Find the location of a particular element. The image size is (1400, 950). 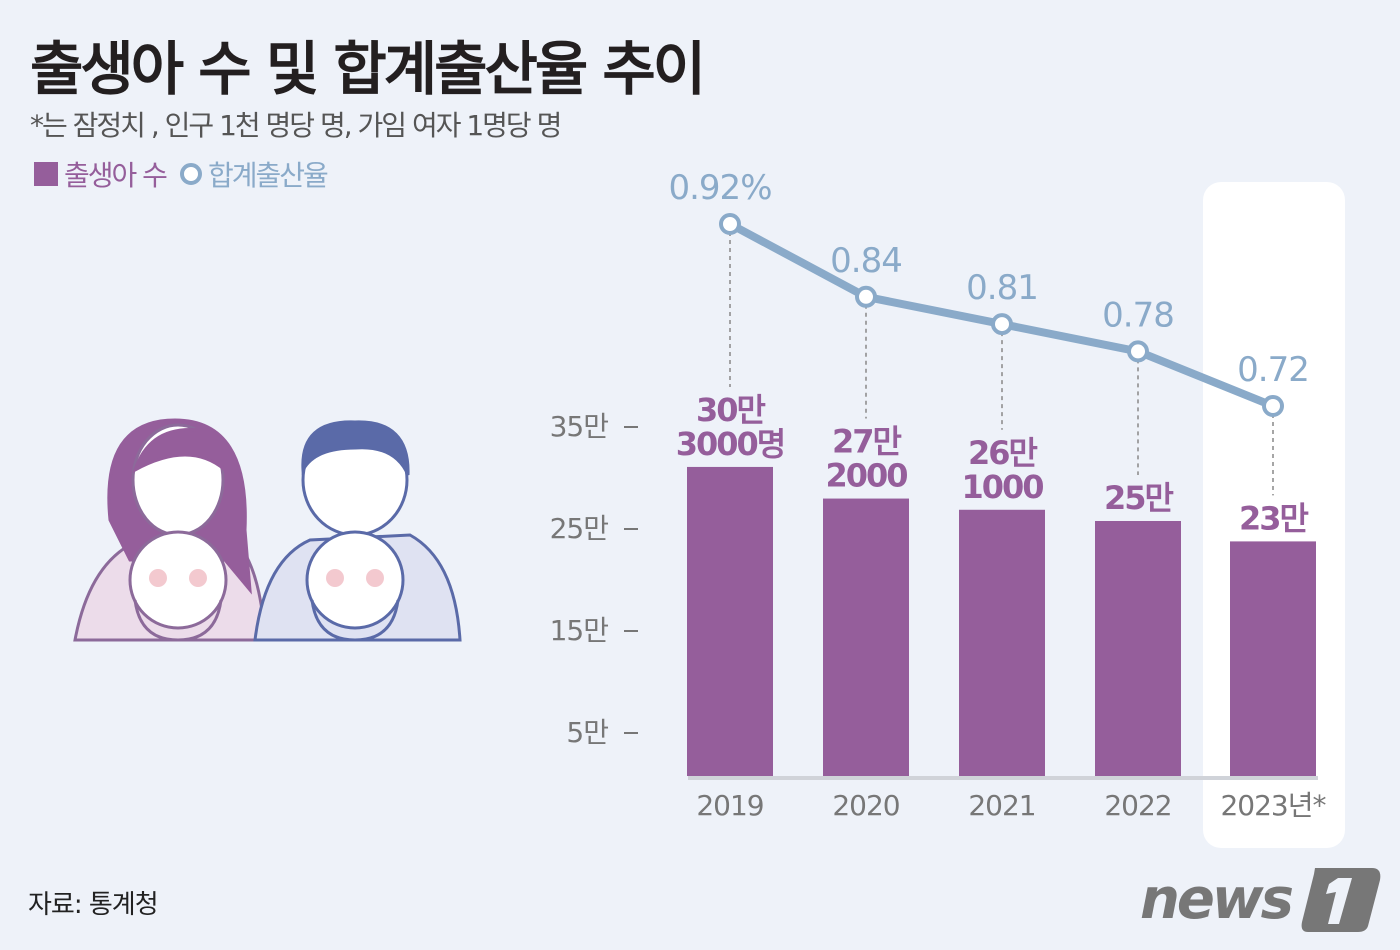

fertility-rate-label: 0.84 is located at coordinates (866, 261).